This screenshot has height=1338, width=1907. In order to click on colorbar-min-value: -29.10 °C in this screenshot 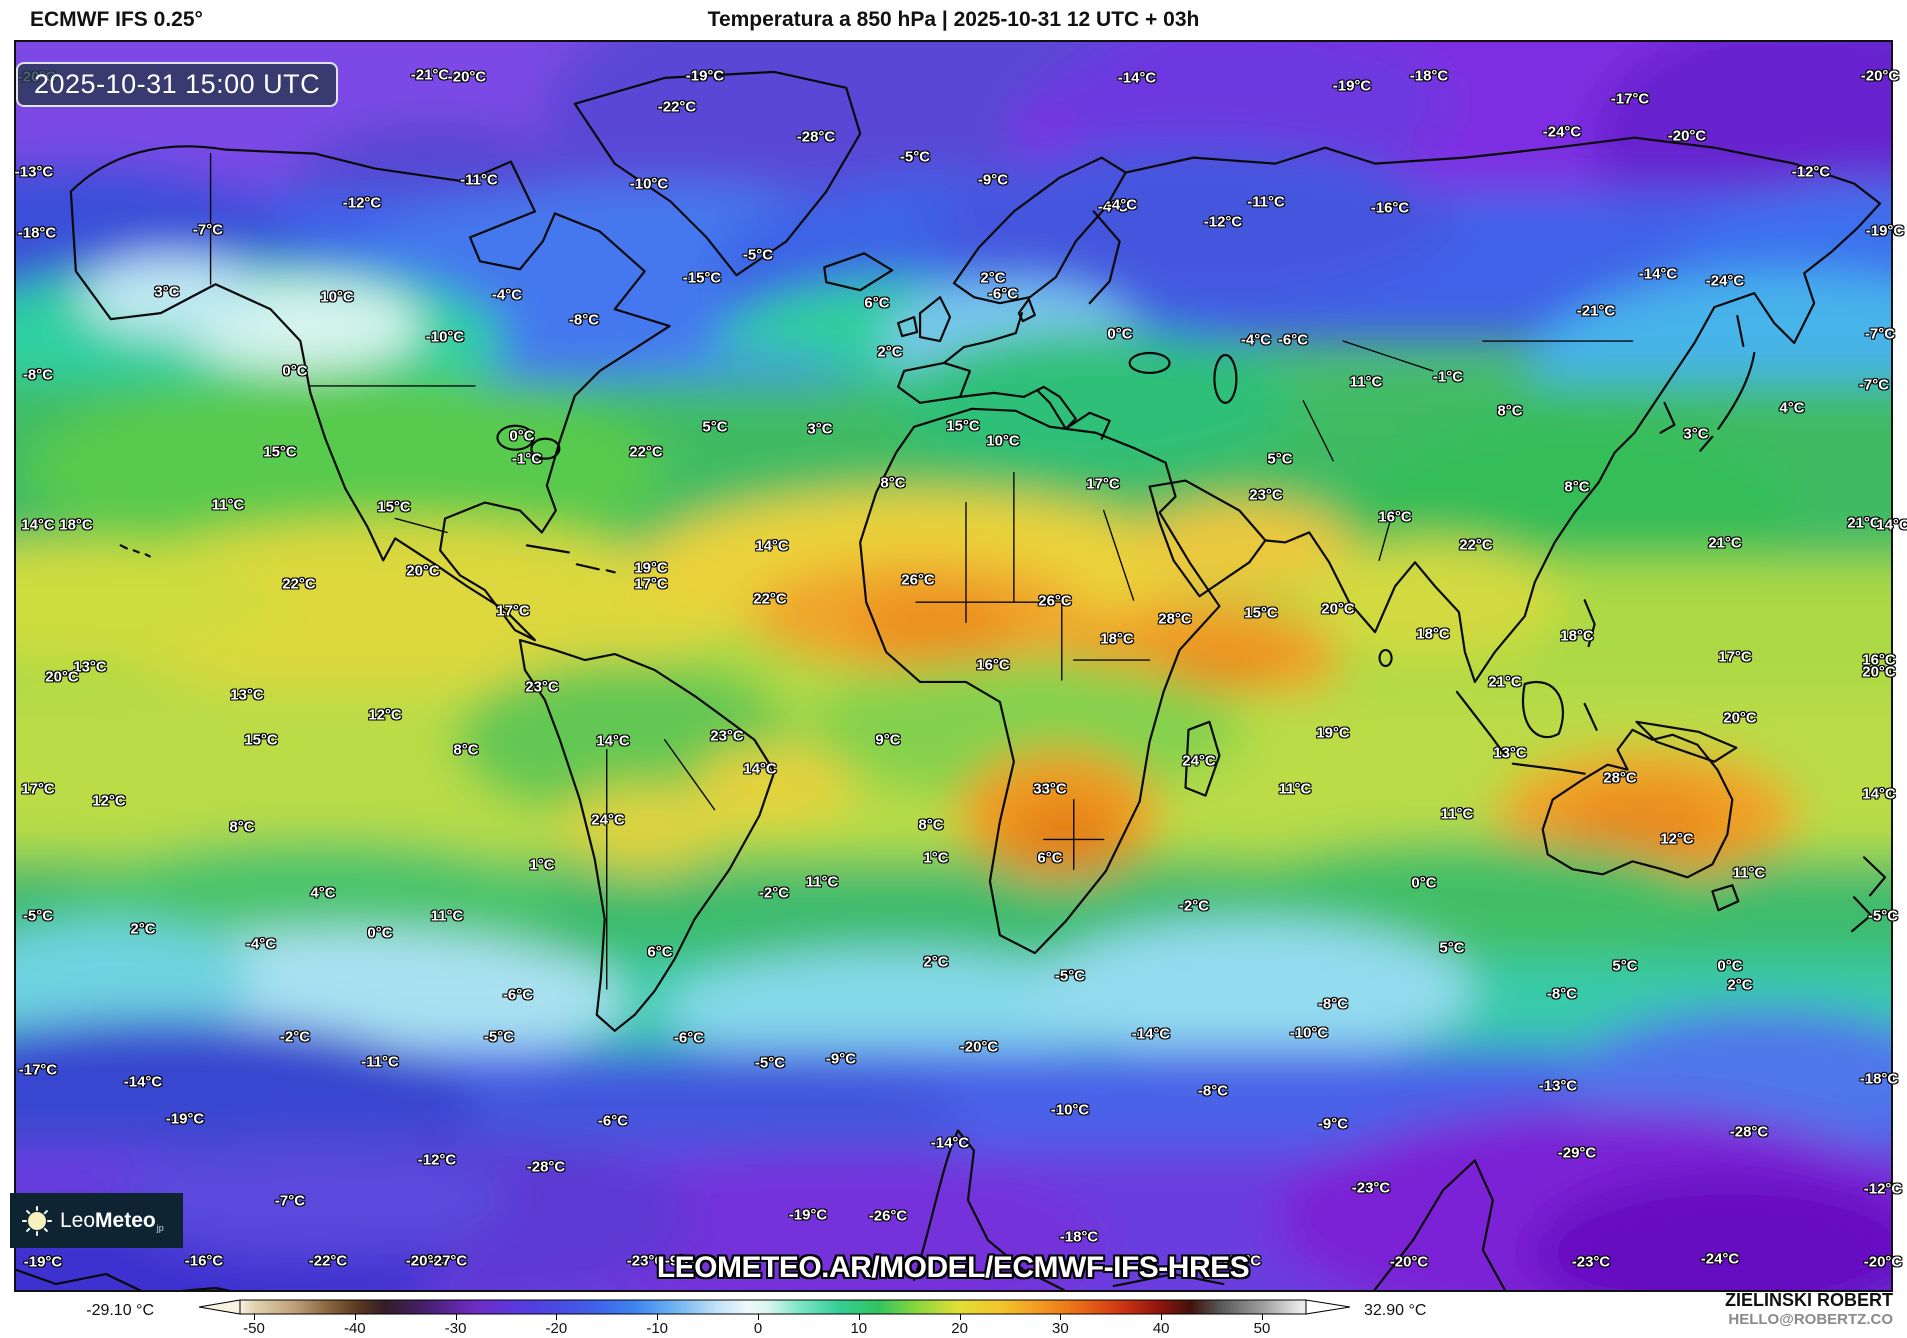, I will do `click(120, 1310)`.